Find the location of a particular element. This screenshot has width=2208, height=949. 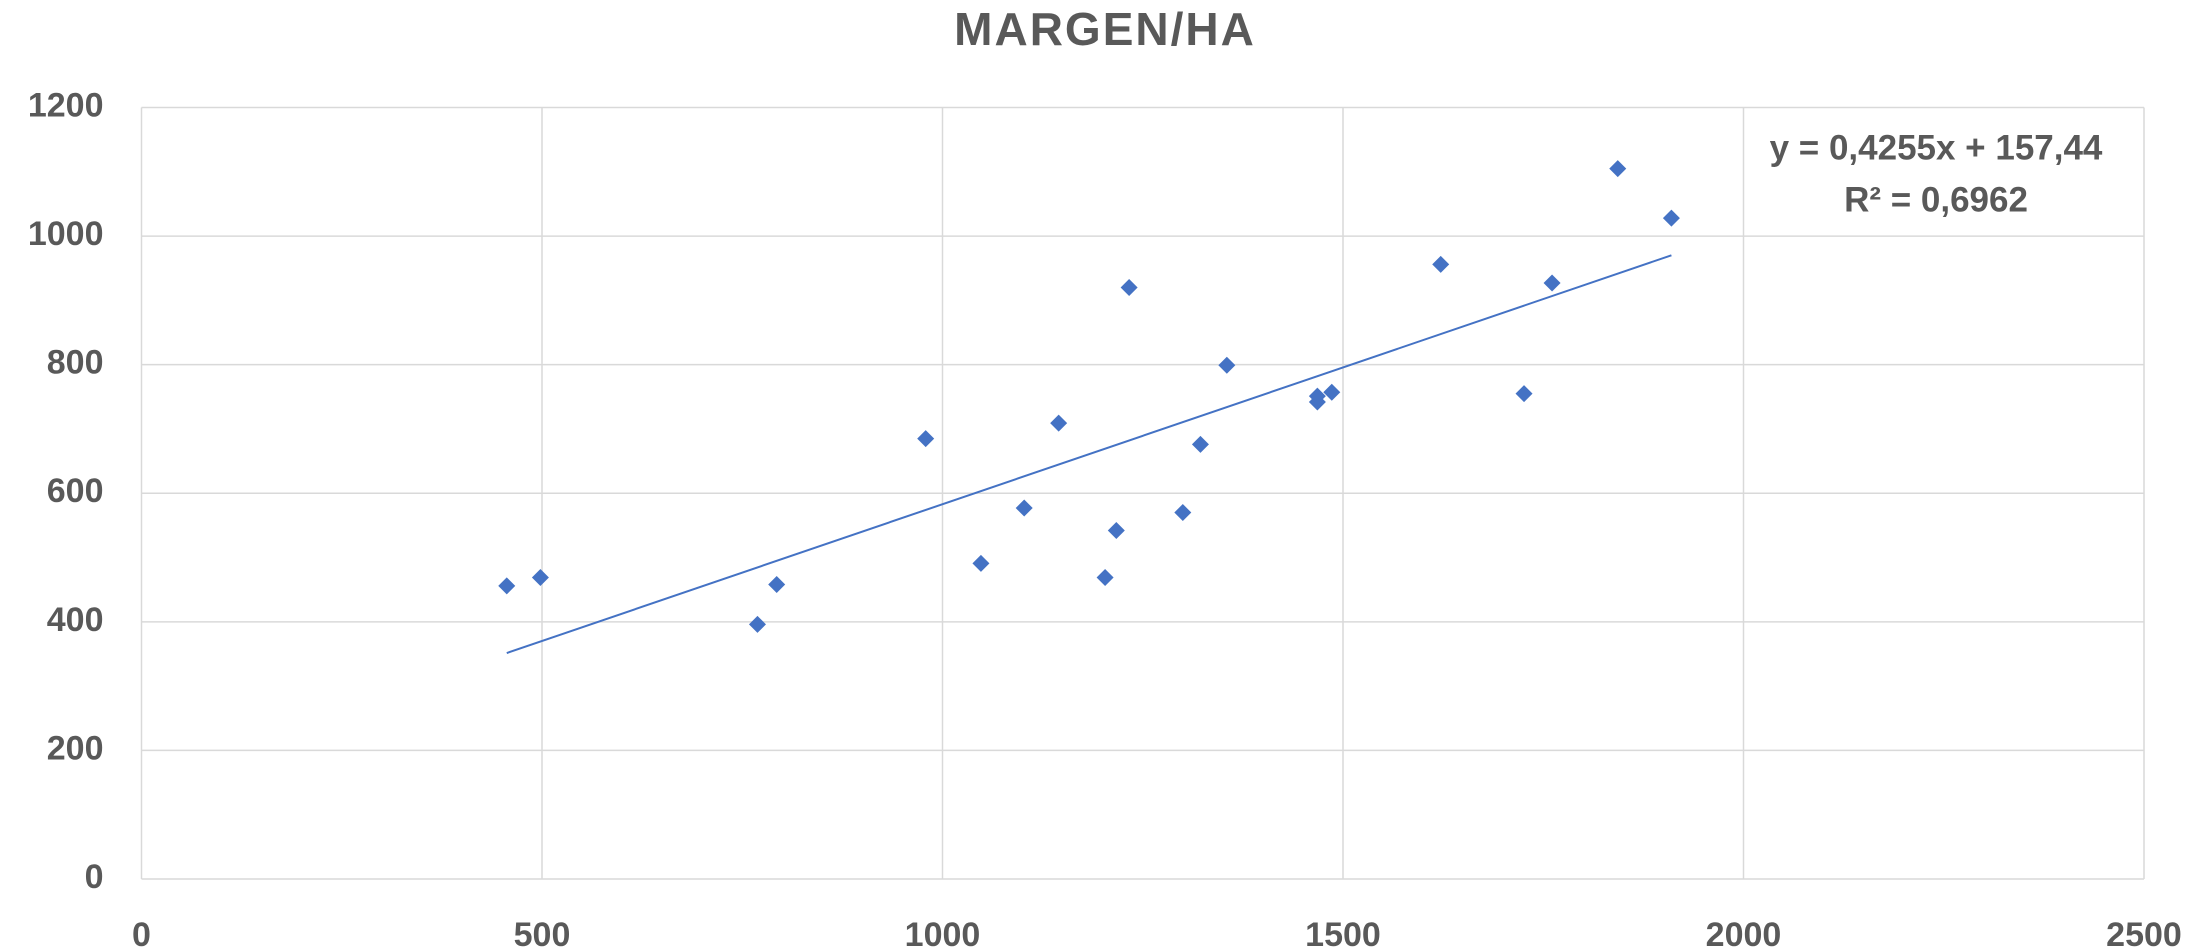

x-tick-label: 2000 is located at coordinates (1744, 932).